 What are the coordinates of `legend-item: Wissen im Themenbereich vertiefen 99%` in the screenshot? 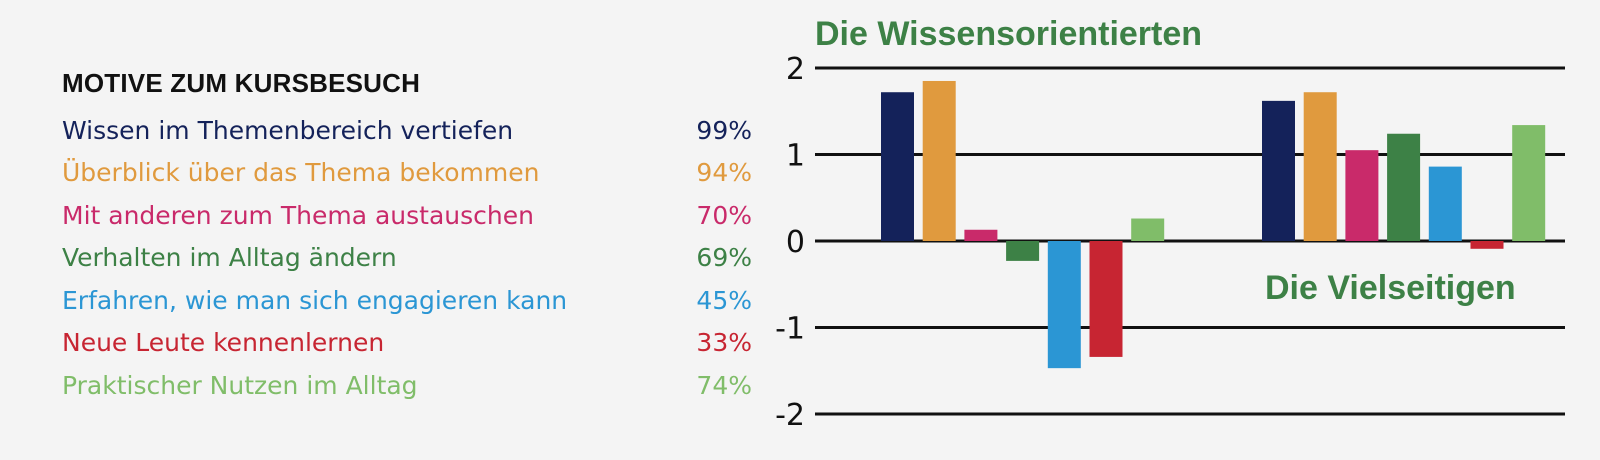 It's located at (407, 130).